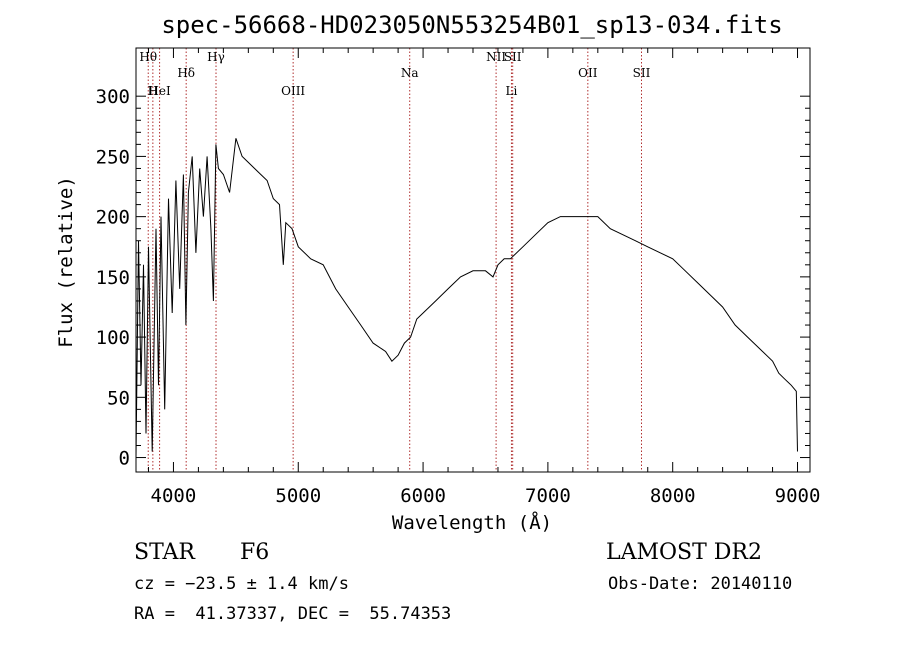  I want to click on x-axis-label: Wavelength (Å), so click(472, 522).